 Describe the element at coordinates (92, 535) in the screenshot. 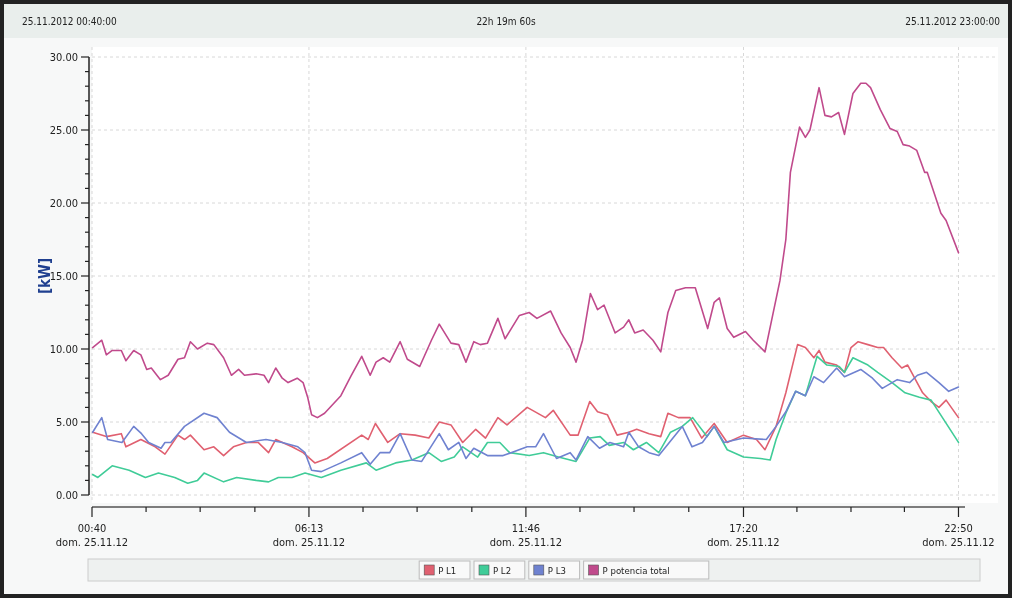

I see `x-tick-label: 00:40 dom. 25.11.12` at that location.